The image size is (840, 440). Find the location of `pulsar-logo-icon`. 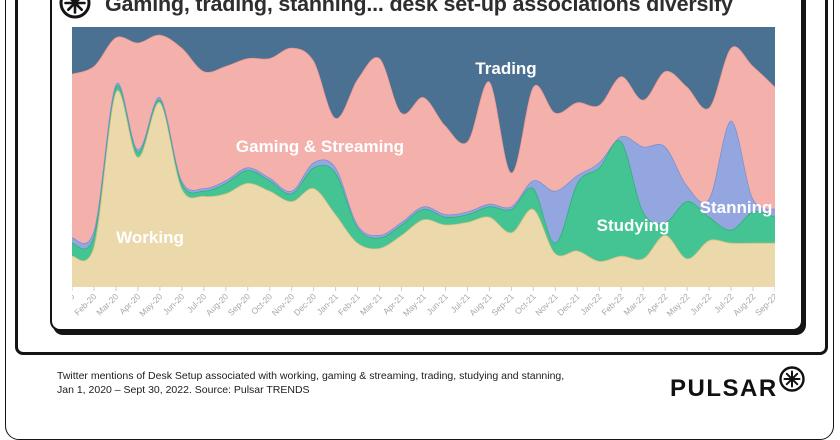

pulsar-logo-icon is located at coordinates (75, 9).